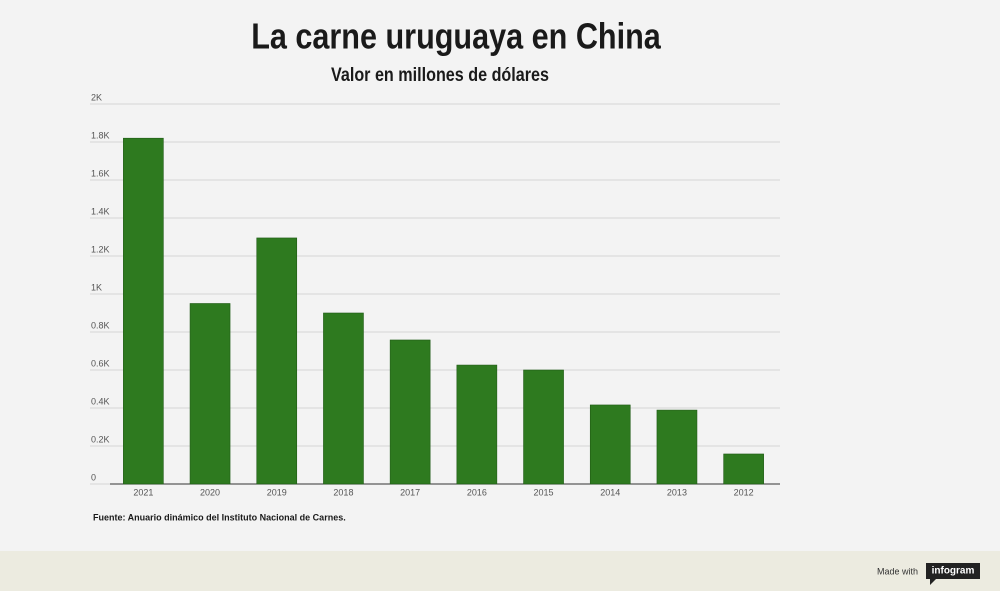  I want to click on x-tick-label: 2012, so click(744, 492).